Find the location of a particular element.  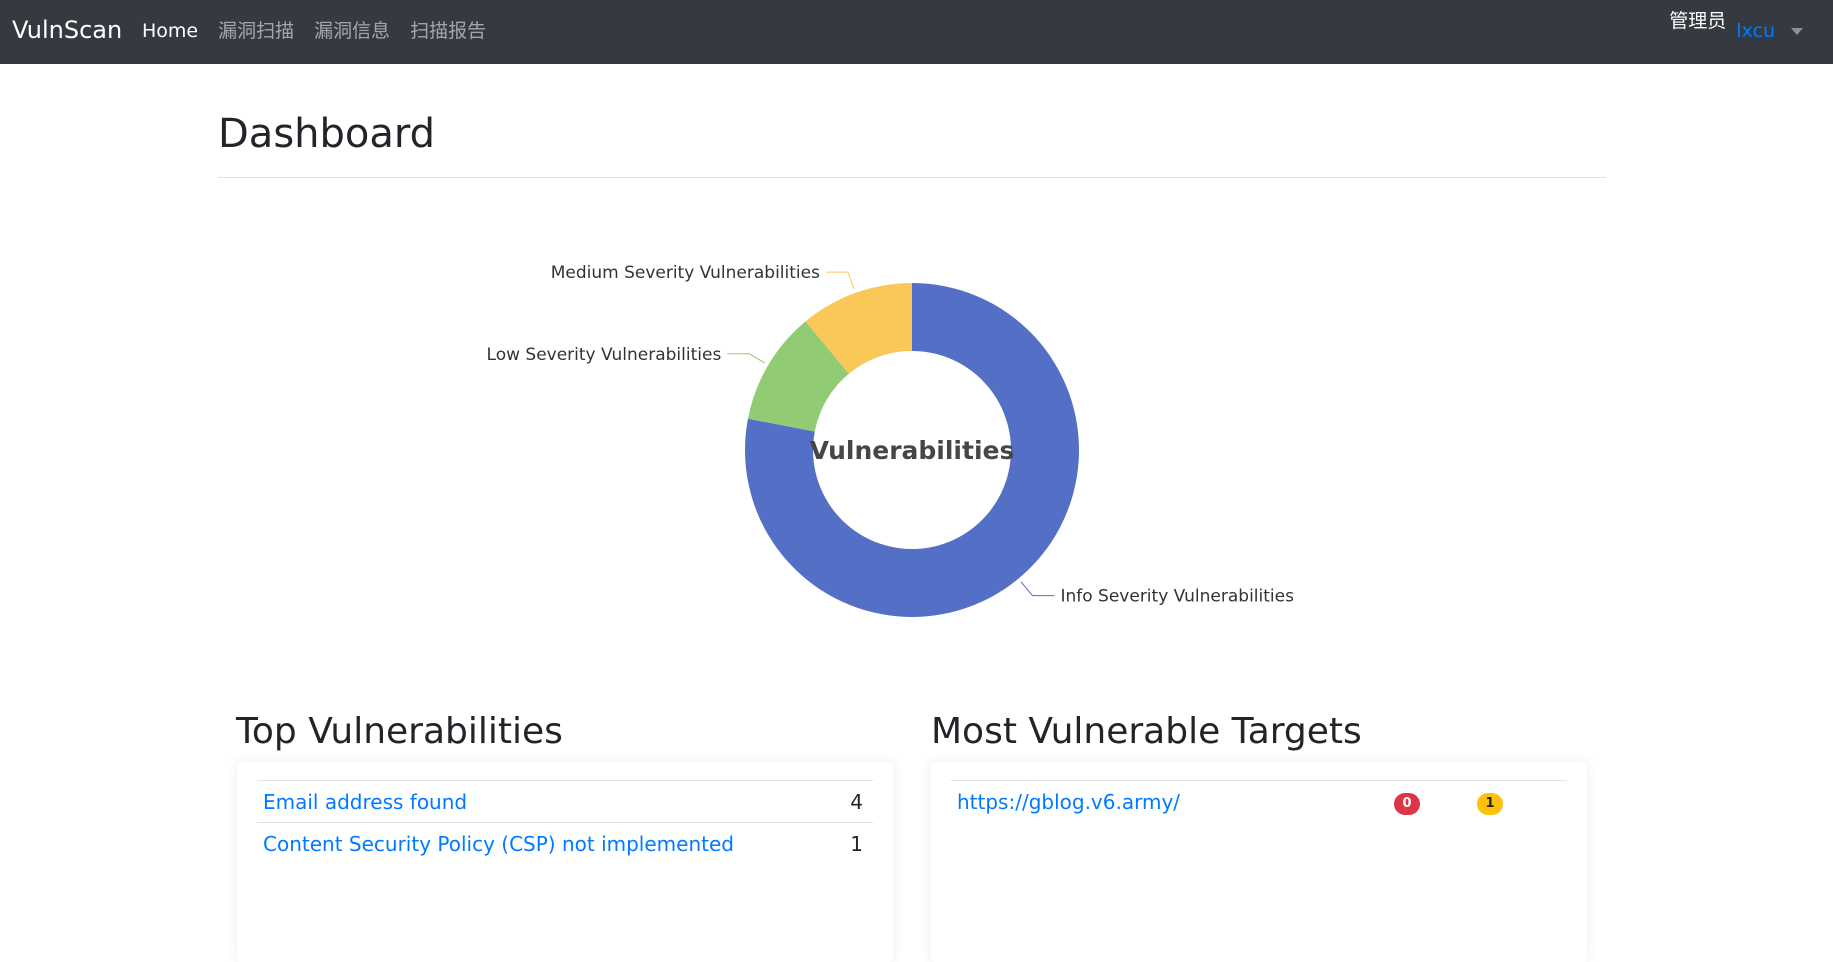

most-vulnerable-targets-table: https://gblog.v6.army/ 0 1 is located at coordinates (1259, 801).